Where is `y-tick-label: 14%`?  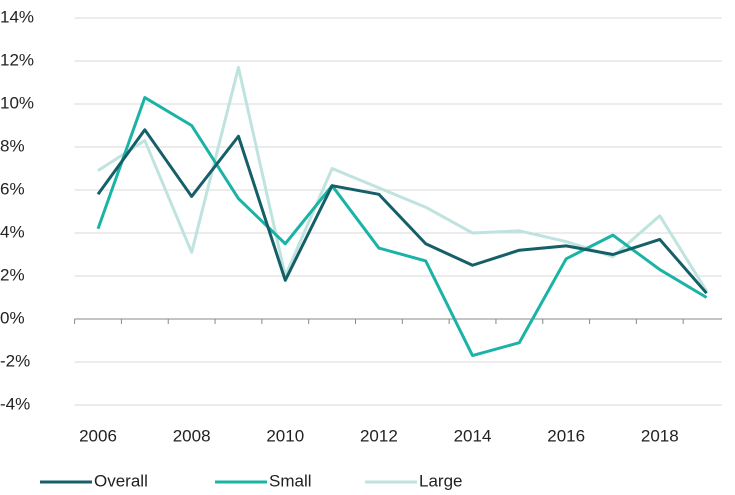
y-tick-label: 14% is located at coordinates (17, 16).